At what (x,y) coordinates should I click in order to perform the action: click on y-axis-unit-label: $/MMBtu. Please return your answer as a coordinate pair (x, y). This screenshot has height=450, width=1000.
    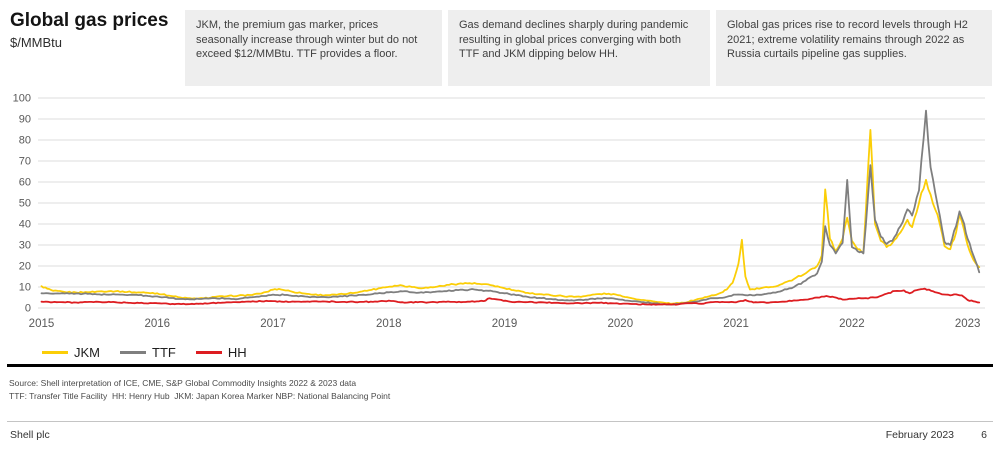
    Looking at the image, I should click on (36, 42).